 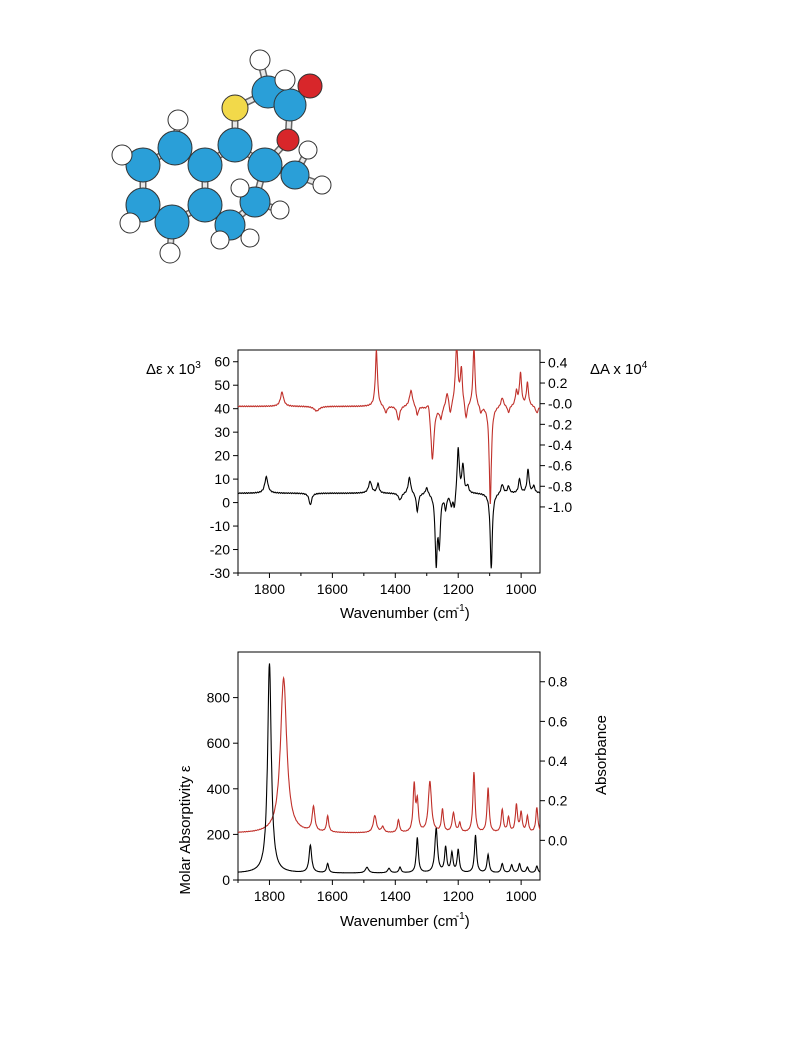 I want to click on y-tick-label-right: -1.0, so click(x=560, y=507).